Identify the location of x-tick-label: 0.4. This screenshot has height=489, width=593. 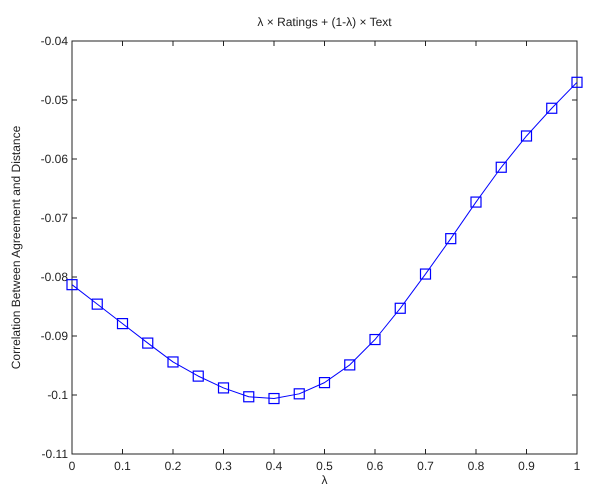
(274, 466).